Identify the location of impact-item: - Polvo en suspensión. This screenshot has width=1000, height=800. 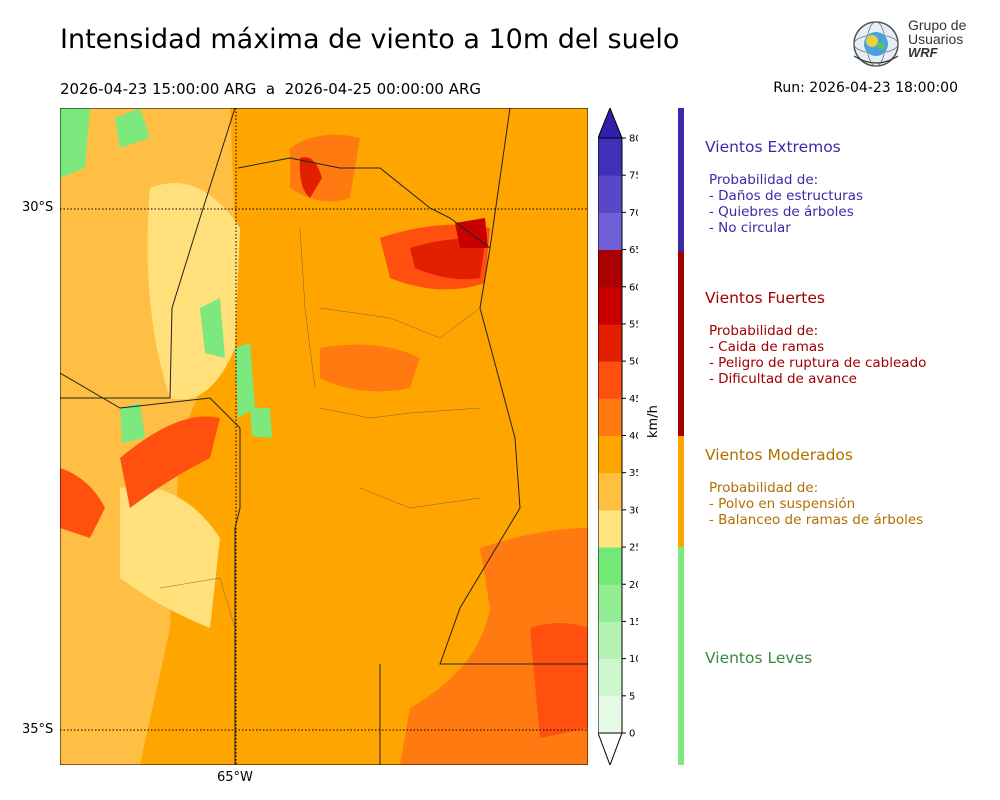
(782, 504).